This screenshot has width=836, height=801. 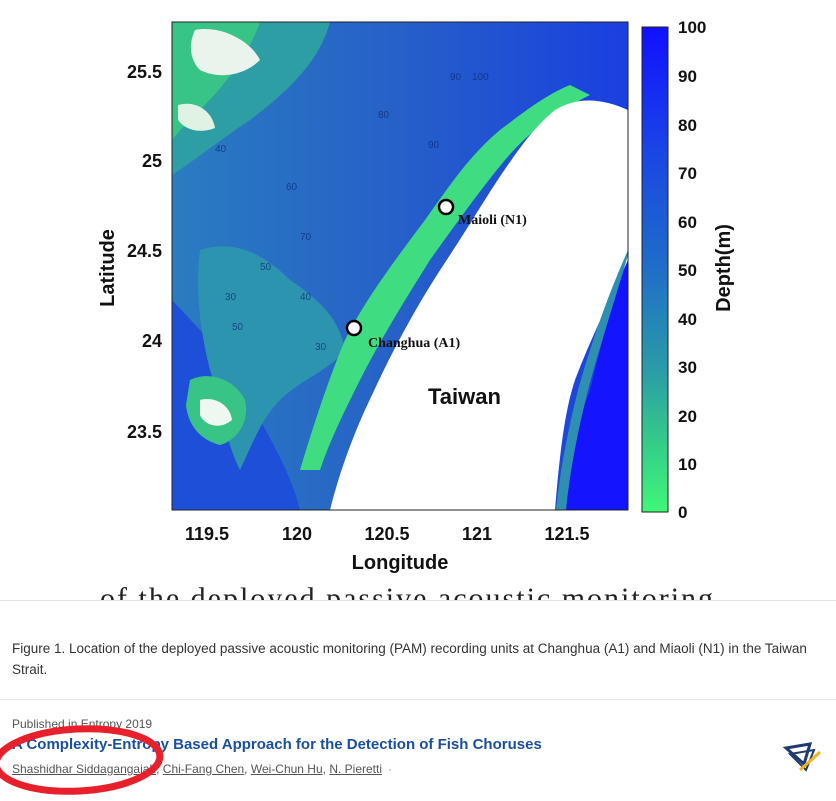 What do you see at coordinates (84, 769) in the screenshot?
I see `author-link: Shashidhar Siddagangaiah` at bounding box center [84, 769].